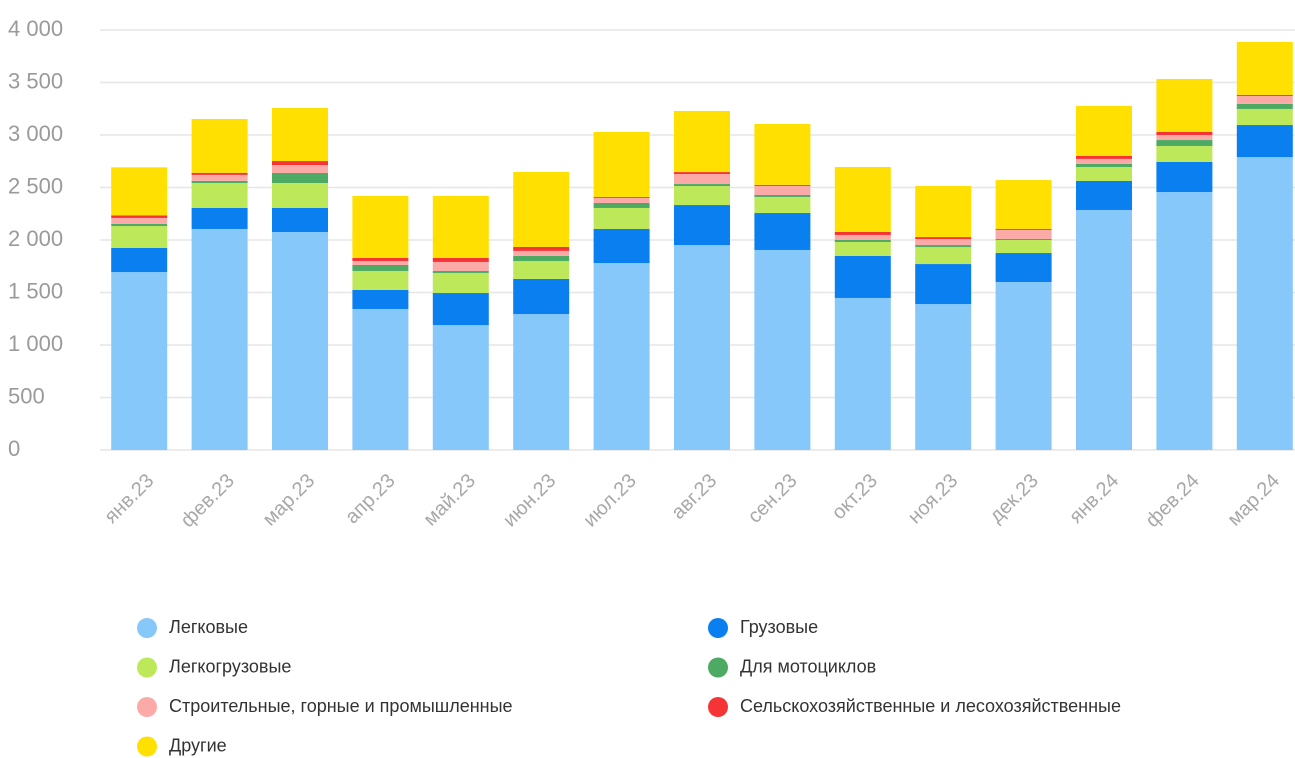  I want to click on y-tick-label: 3 500, so click(35, 80).